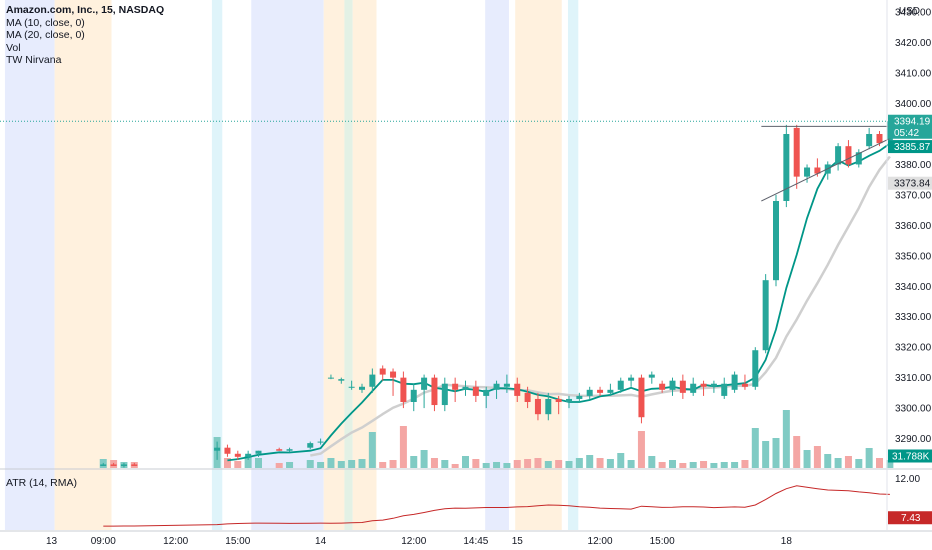  Describe the element at coordinates (913, 317) in the screenshot. I see `price-tick-label: 3330.00` at that location.